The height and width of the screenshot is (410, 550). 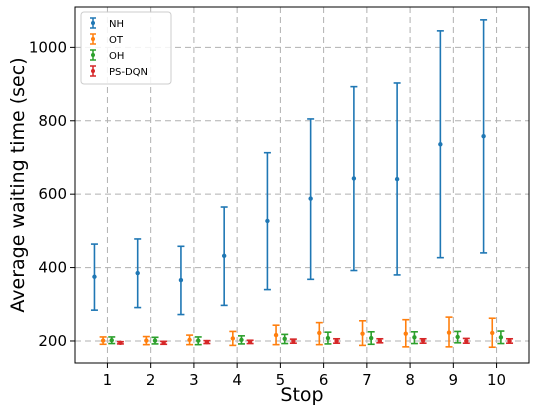 What do you see at coordinates (281, 380) in the screenshot?
I see `x-tick-label: 5` at bounding box center [281, 380].